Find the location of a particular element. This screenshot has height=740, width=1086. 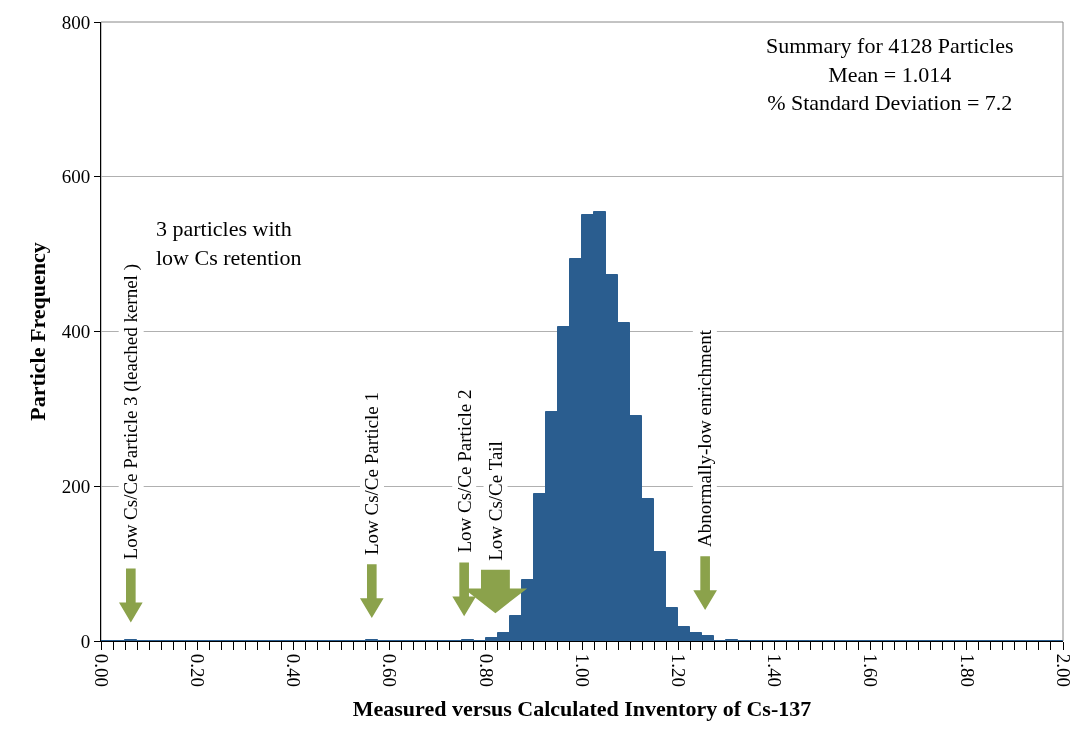

x-axis-title: Measured versus Calculated Inventory of Cs-137 is located at coordinates (582, 708).